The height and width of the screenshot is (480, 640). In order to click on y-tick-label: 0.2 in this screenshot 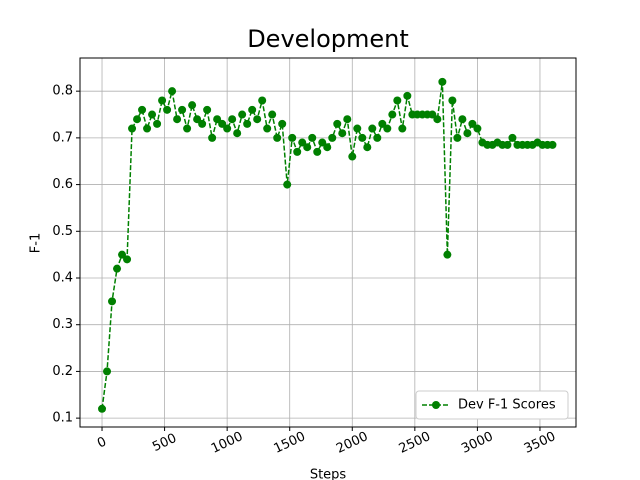, I will do `click(62, 371)`.